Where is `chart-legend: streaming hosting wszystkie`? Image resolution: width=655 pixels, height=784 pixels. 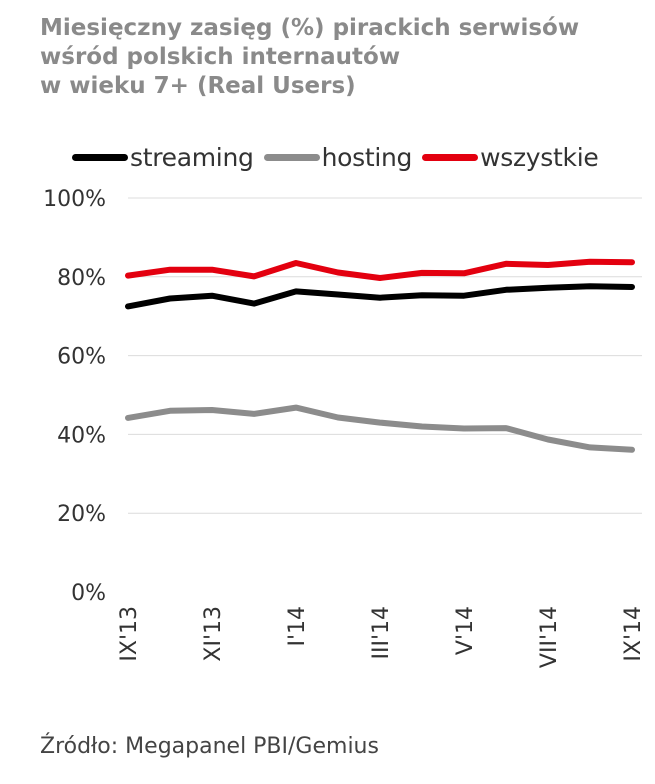 chart-legend: streaming hosting wszystkie is located at coordinates (340, 157).